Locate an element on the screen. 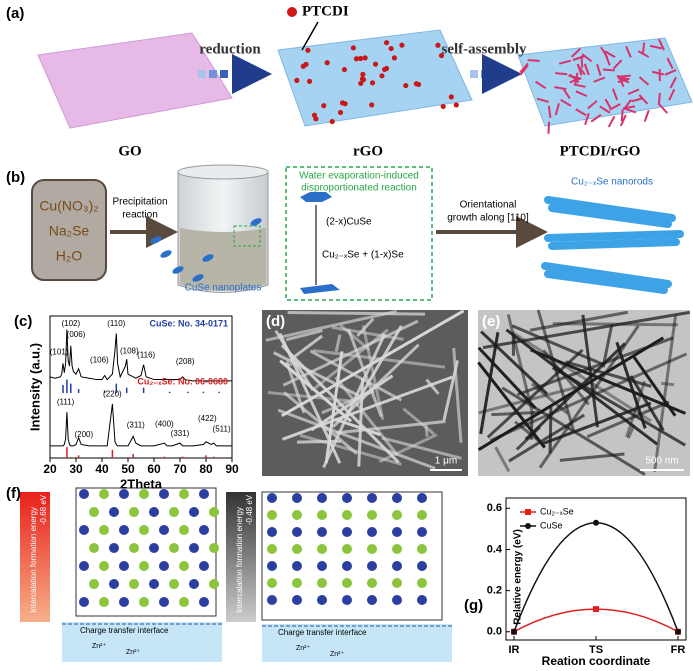 The height and width of the screenshot is (671, 693). peak-label: (111) is located at coordinates (66, 402).